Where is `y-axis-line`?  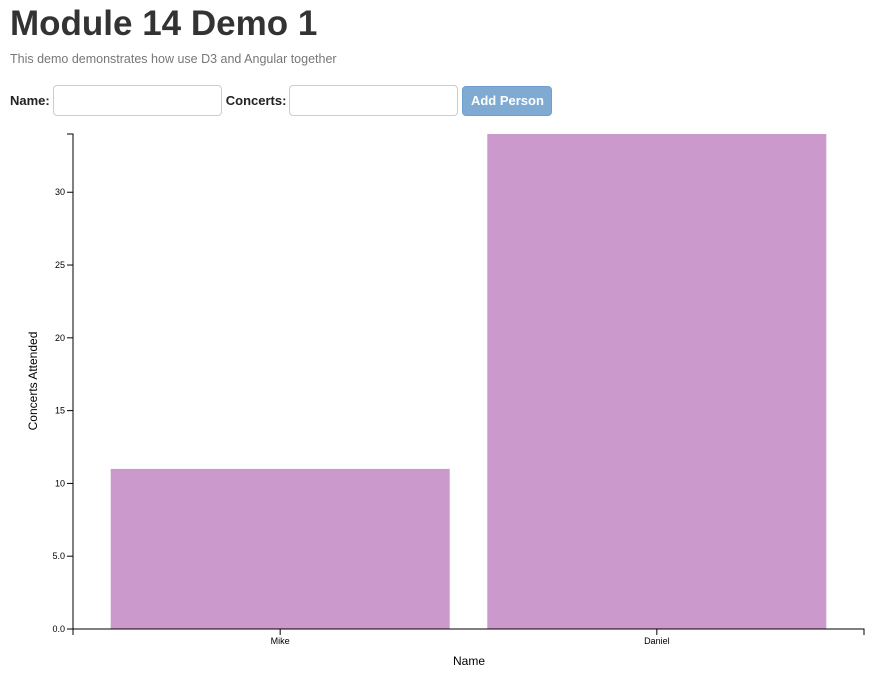
y-axis-line is located at coordinates (70, 381).